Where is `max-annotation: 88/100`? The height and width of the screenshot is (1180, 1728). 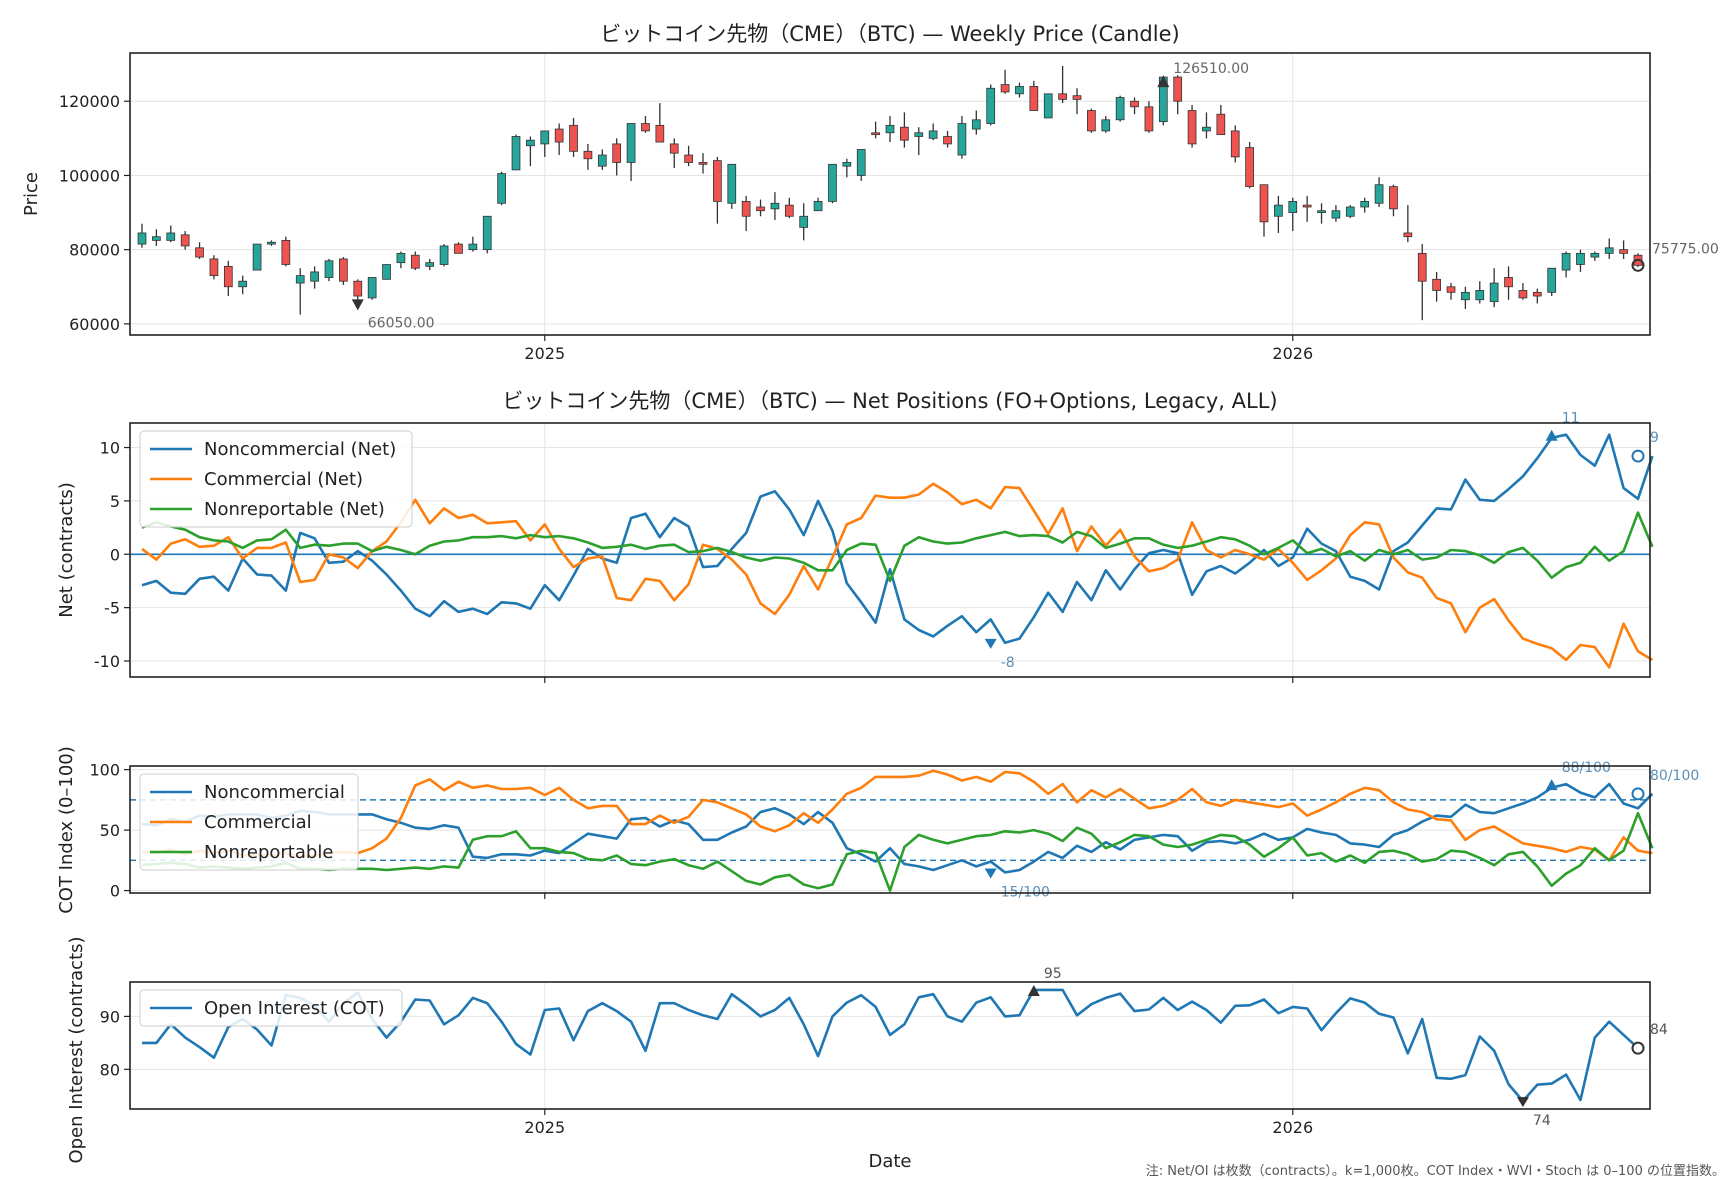 max-annotation: 88/100 is located at coordinates (1586, 768).